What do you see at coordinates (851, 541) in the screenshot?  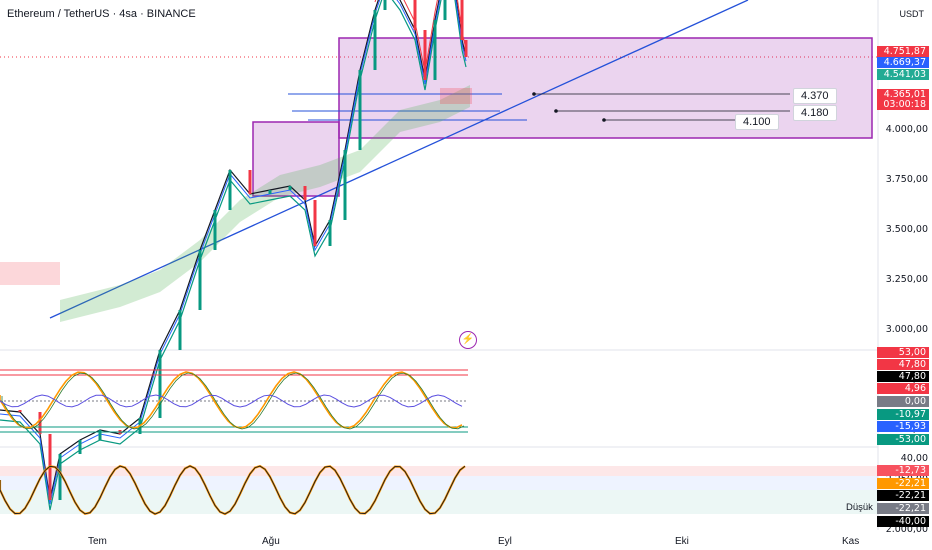 I see `time-tick-label: Kas` at bounding box center [851, 541].